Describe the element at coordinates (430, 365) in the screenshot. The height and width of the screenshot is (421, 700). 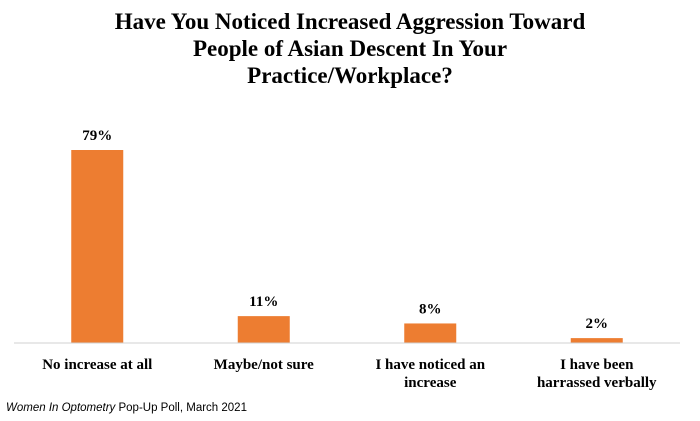
I see `category-label: I have noticed an` at that location.